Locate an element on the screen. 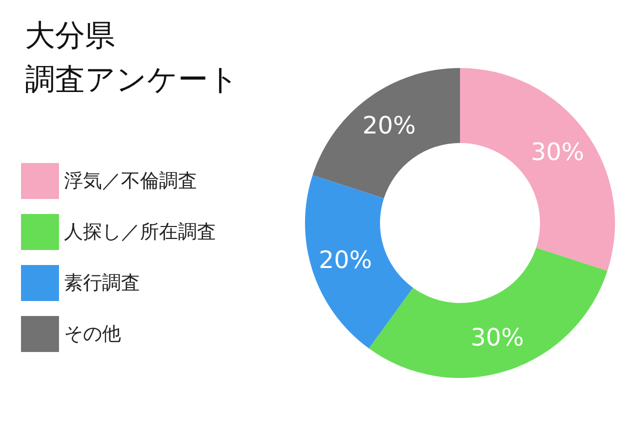 This screenshot has height=423, width=635. chart-title: 大分県 is located at coordinates (70, 36).